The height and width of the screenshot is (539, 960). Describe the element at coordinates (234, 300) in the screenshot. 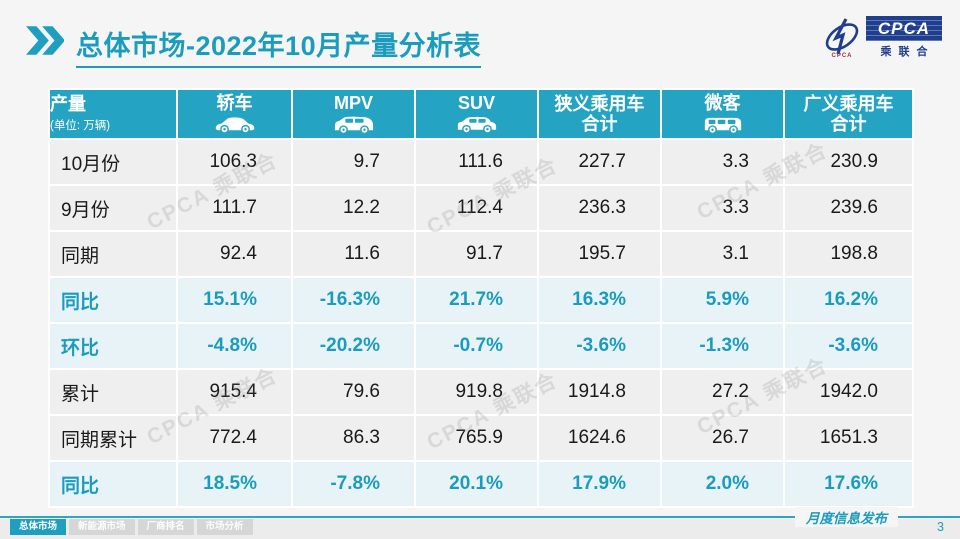

I see `cell-value: 15.1%` at that location.